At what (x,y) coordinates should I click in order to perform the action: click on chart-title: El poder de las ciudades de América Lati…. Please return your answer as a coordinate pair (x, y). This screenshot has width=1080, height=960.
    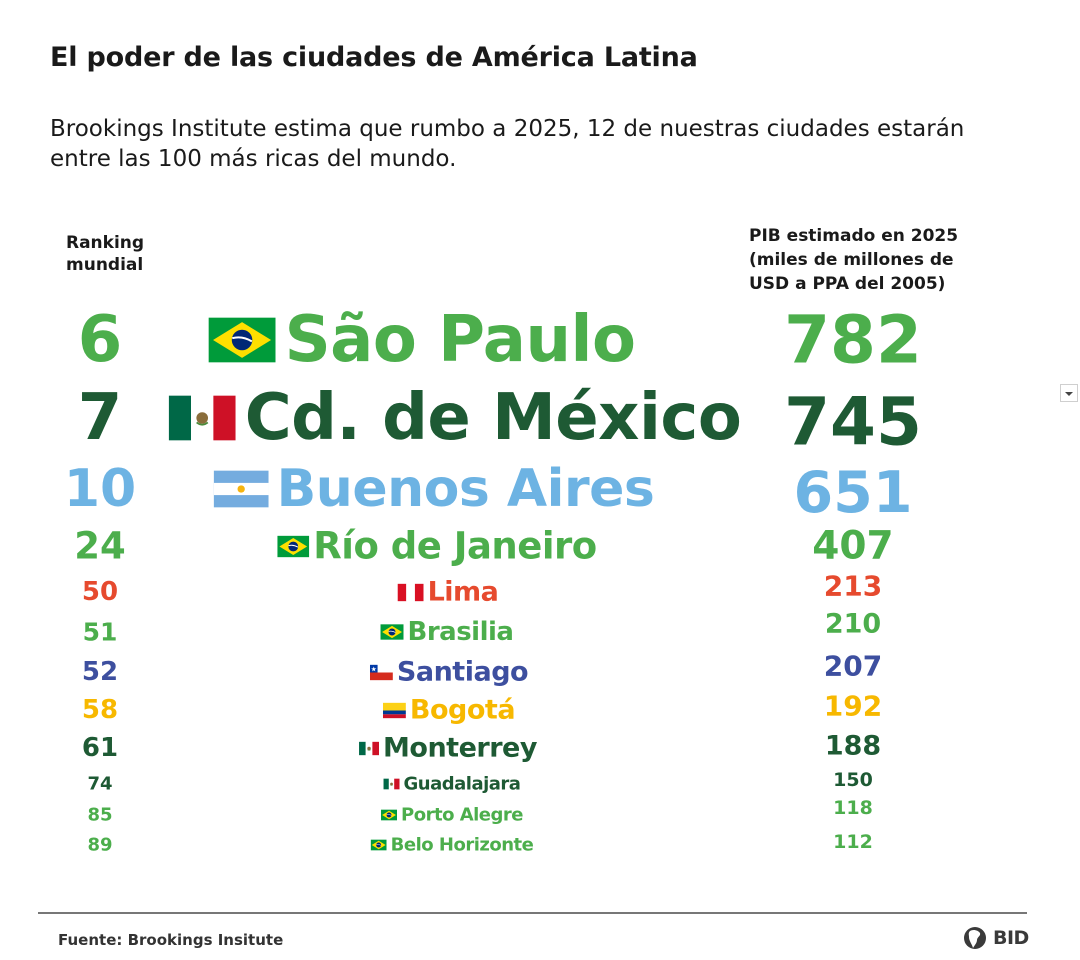
    Looking at the image, I should click on (374, 57).